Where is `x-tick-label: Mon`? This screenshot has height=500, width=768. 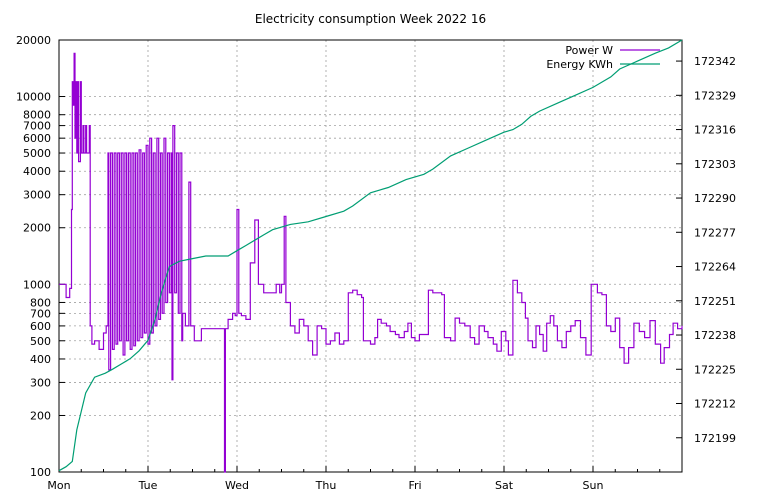 x-tick-label: Mon is located at coordinates (58, 485).